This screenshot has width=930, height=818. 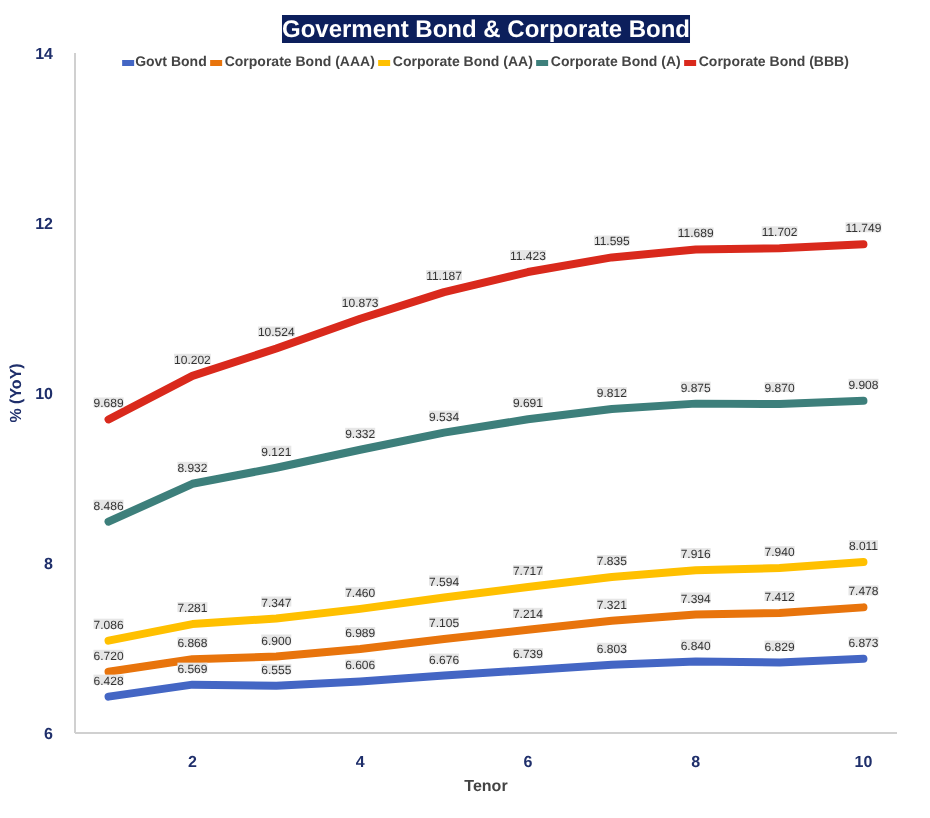 I want to click on x-tick-label: 10, so click(x=864, y=762).